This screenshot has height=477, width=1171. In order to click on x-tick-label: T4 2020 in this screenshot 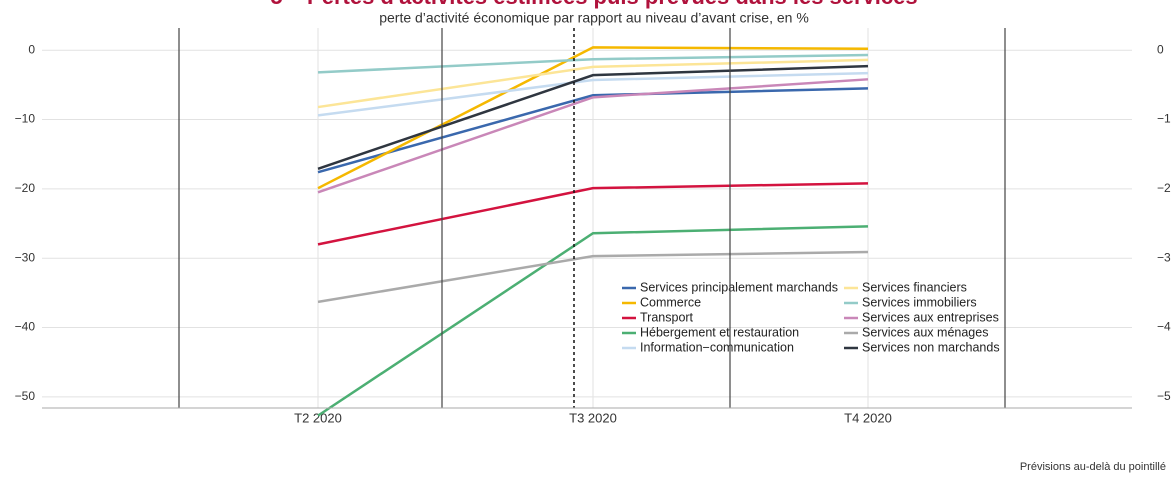, I will do `click(868, 417)`.